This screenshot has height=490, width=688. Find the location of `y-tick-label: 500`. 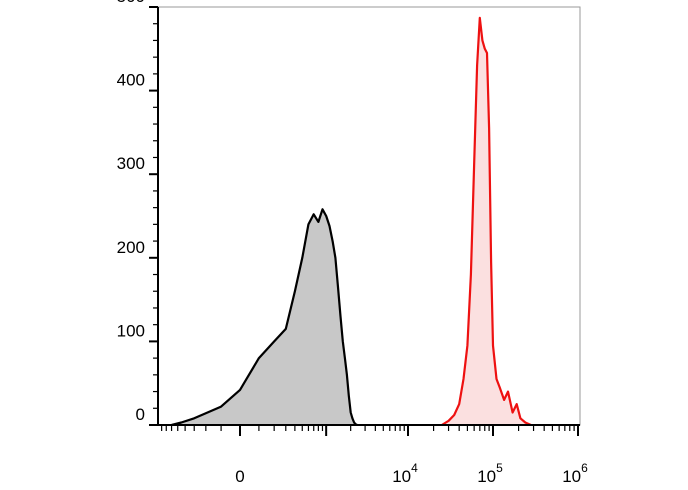

y-tick-label: 500 is located at coordinates (131, 3).